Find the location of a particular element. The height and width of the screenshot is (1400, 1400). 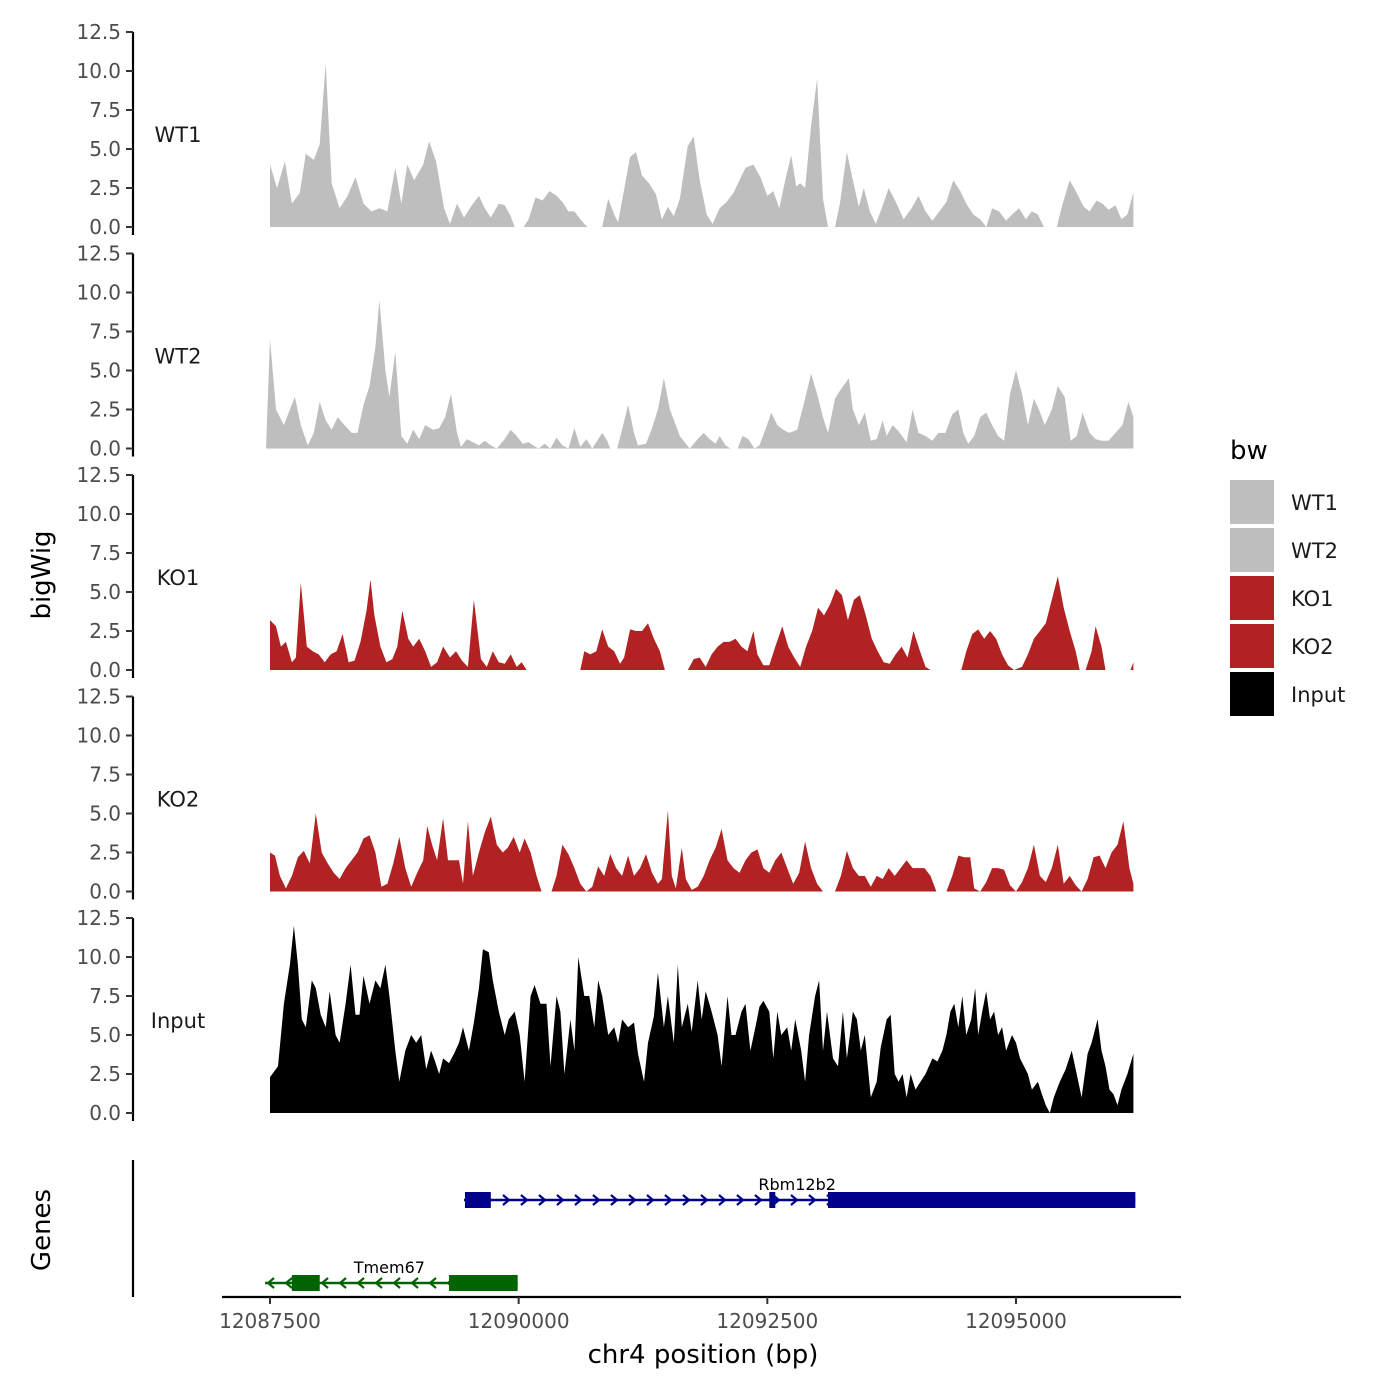

gene-tmem67: Tmem67 is located at coordinates (391, 1274).